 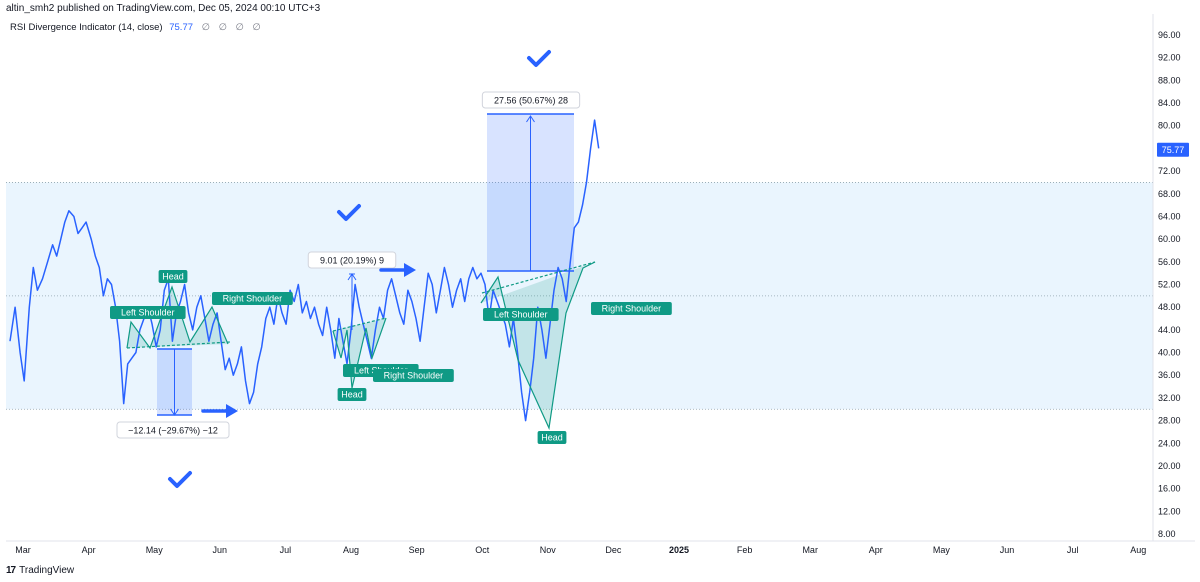 What do you see at coordinates (47, 570) in the screenshot?
I see `brand-text: TradingView` at bounding box center [47, 570].